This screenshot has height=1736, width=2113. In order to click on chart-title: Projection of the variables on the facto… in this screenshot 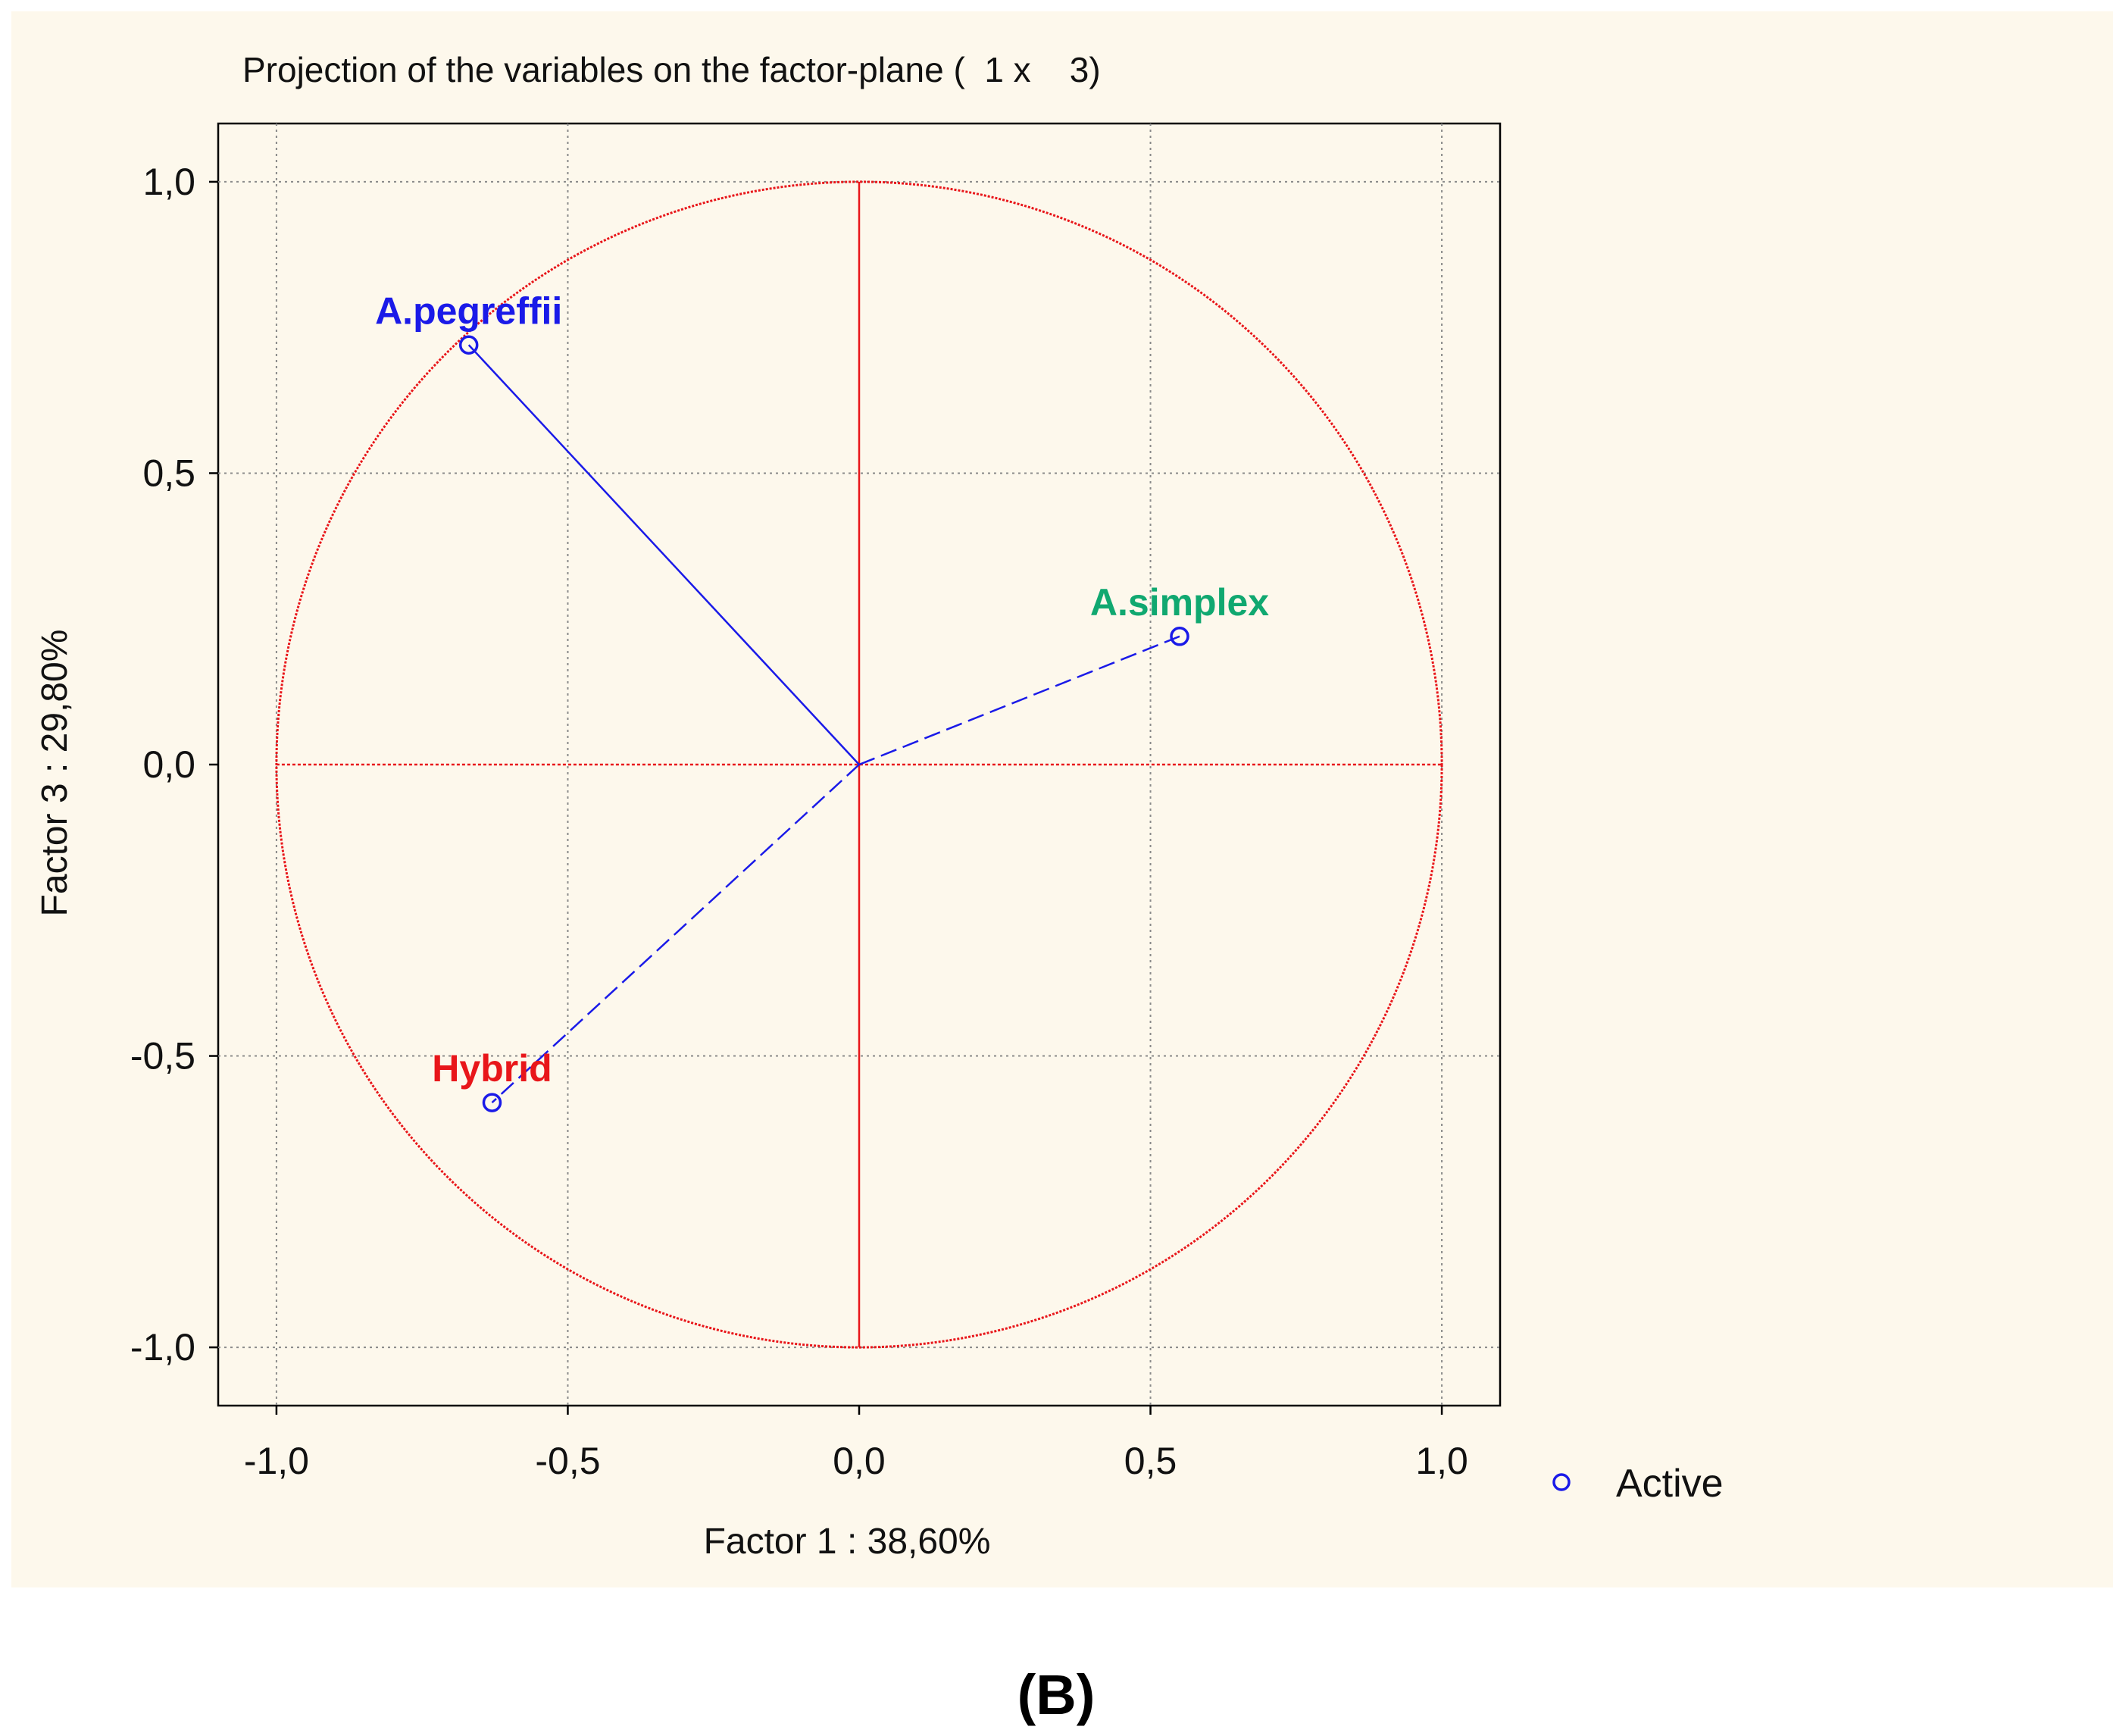, I will do `click(671, 69)`.